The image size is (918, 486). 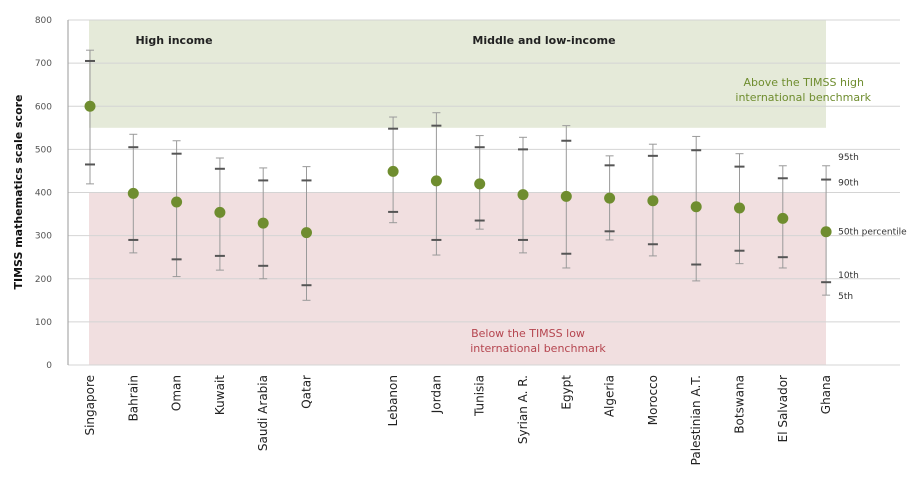 What do you see at coordinates (528, 333) in the screenshot?
I see `low-benchmark-label-line1: Below the TIMSS low` at bounding box center [528, 333].